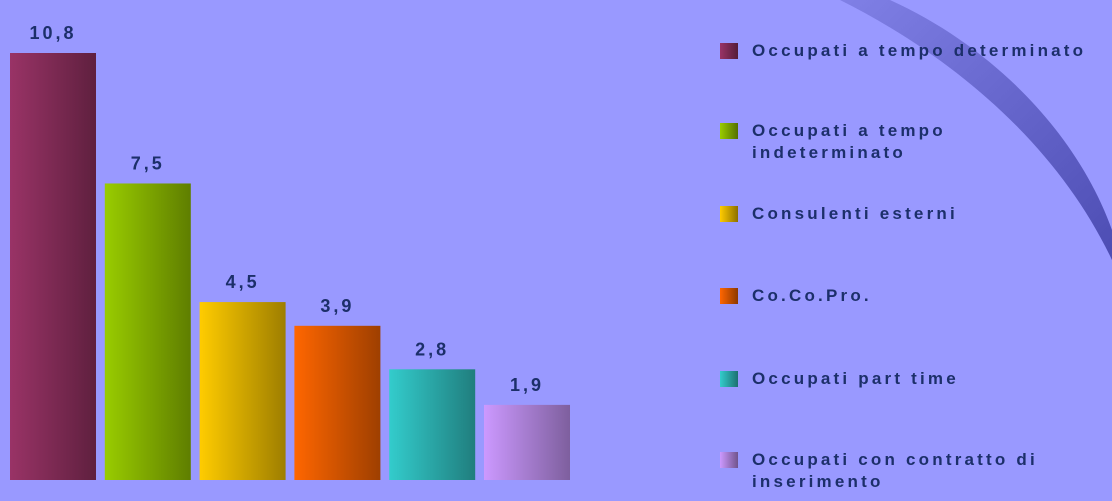 This screenshot has height=501, width=1112. Describe the element at coordinates (148, 163) in the screenshot. I see `value-label: 7,5` at that location.